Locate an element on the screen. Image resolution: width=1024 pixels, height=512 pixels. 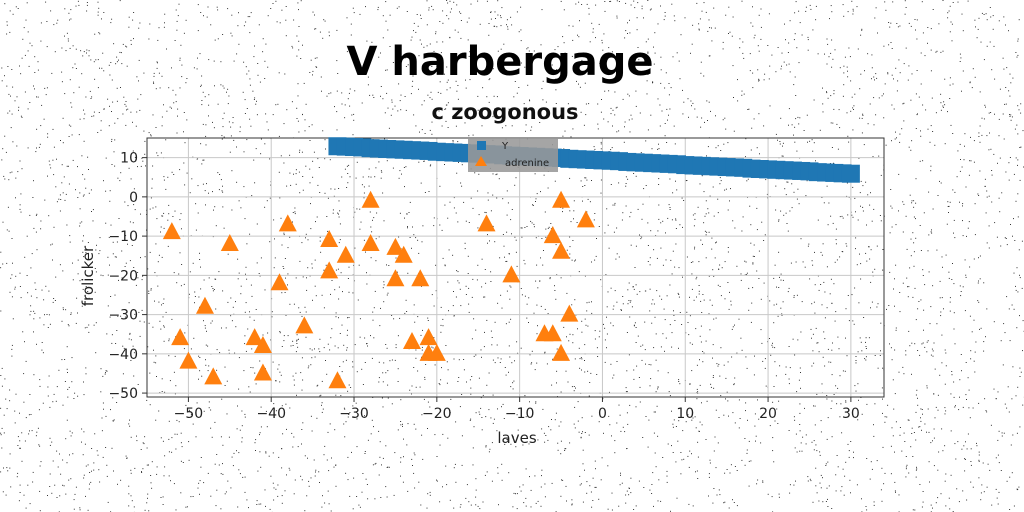
y-tick-label: −50 is located at coordinates (123, 394).